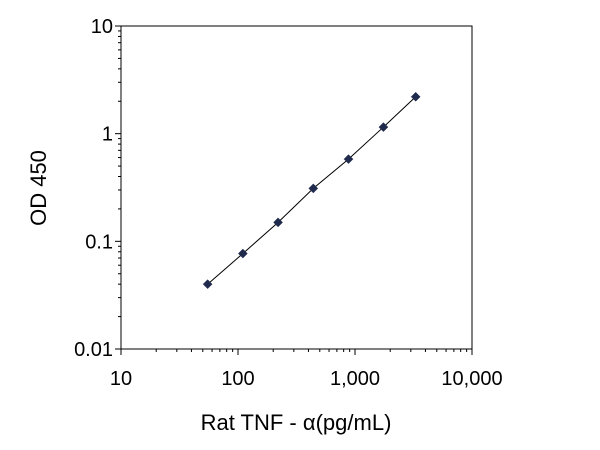 The width and height of the screenshot is (600, 450). I want to click on x-tick-label: 10, so click(121, 379).